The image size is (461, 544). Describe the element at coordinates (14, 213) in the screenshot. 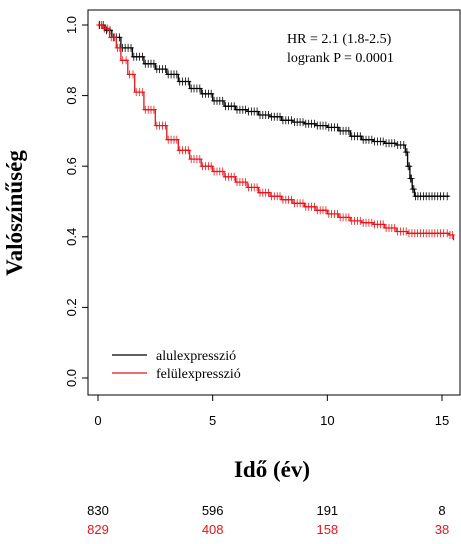

I see `y-axis-label: Valószínűség` at that location.